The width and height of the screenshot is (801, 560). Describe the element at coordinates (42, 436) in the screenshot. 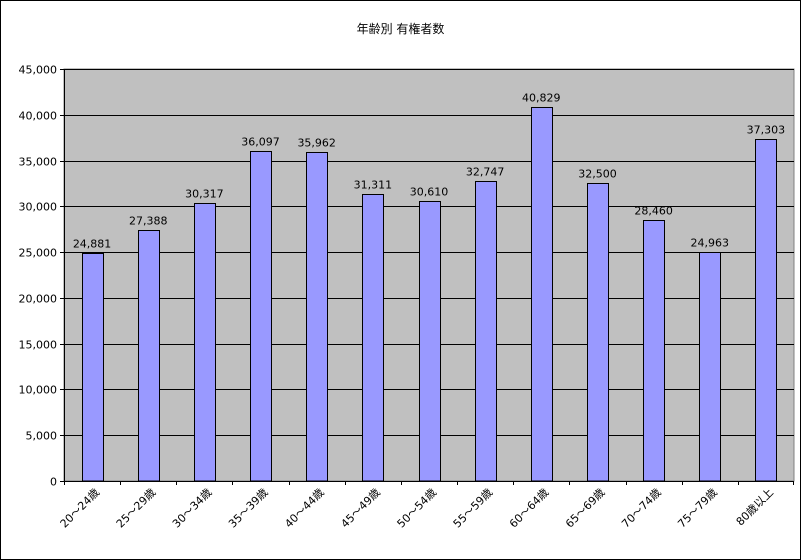

I see `y-tick-label: 5,000` at that location.